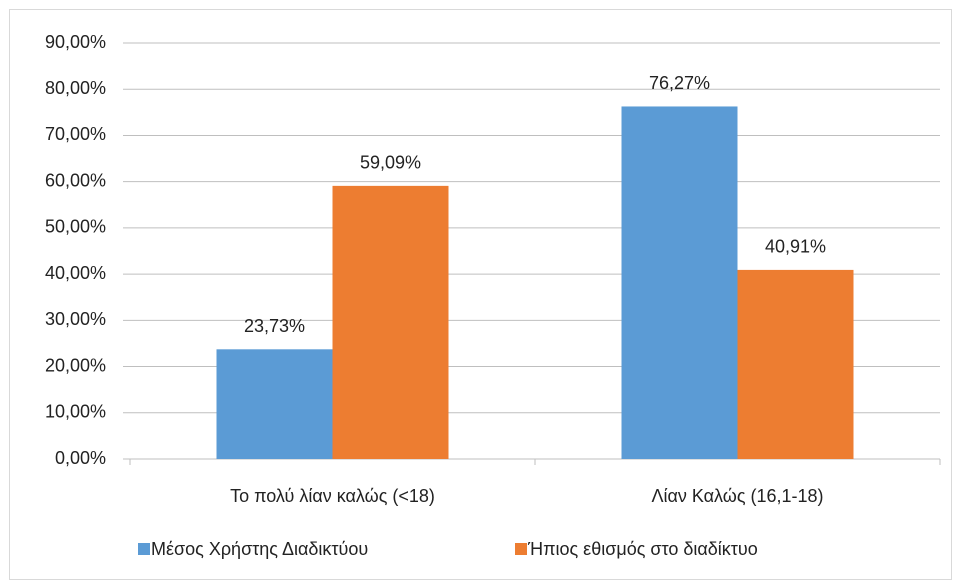  I want to click on y-tick-label: 80,00%, so click(75, 88).